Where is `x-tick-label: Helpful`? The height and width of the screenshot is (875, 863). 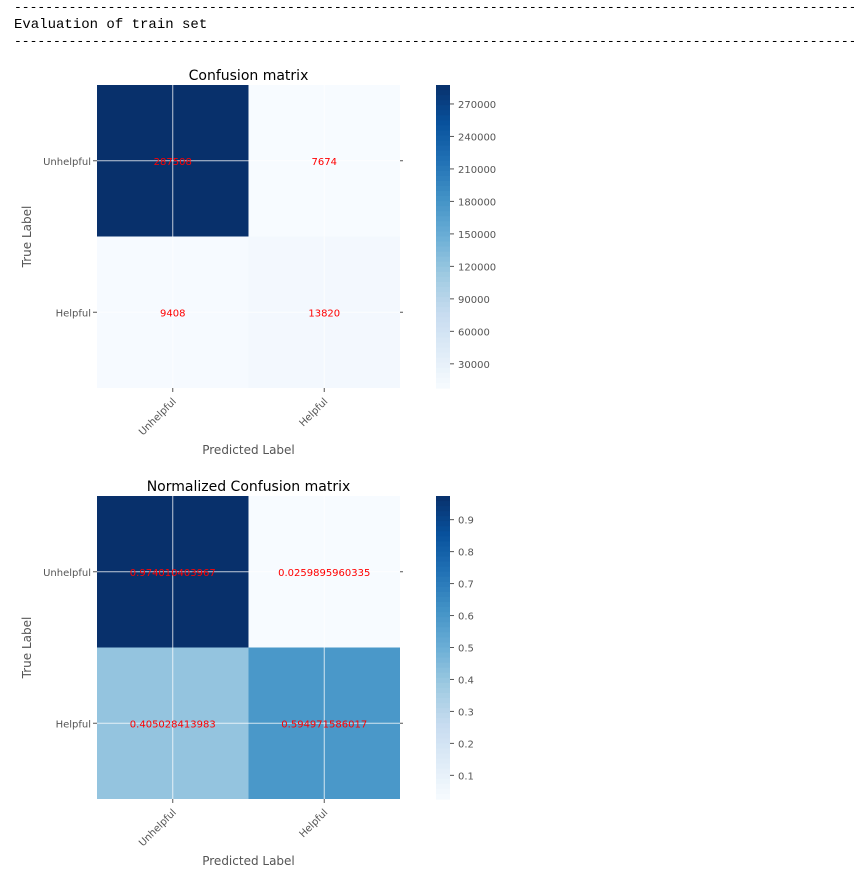
x-tick-label: Helpful is located at coordinates (314, 823).